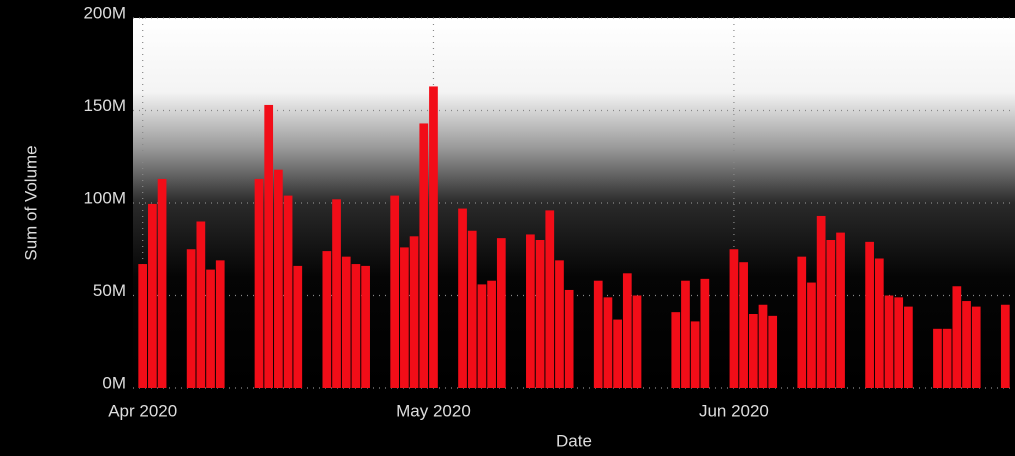  I want to click on y-axis-title: Sum of Volume, so click(30, 202).